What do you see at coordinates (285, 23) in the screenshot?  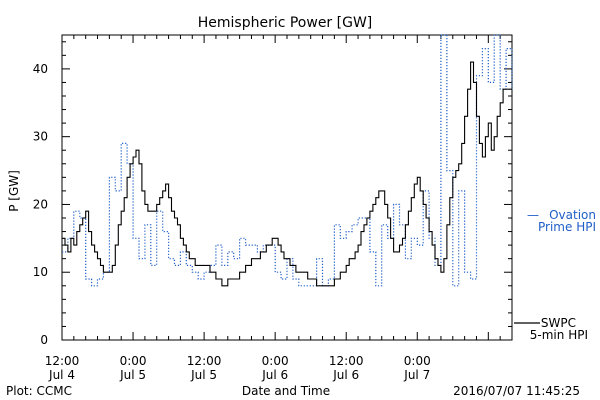 I see `chart-title: Hemispheric Power [GW]` at bounding box center [285, 23].